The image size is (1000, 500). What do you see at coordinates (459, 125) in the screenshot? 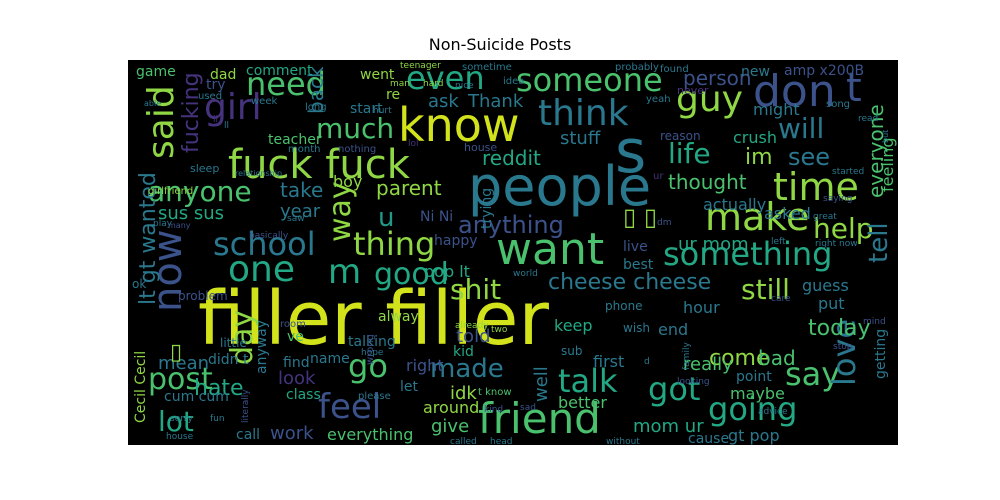
I see `word-know: know` at bounding box center [459, 125].